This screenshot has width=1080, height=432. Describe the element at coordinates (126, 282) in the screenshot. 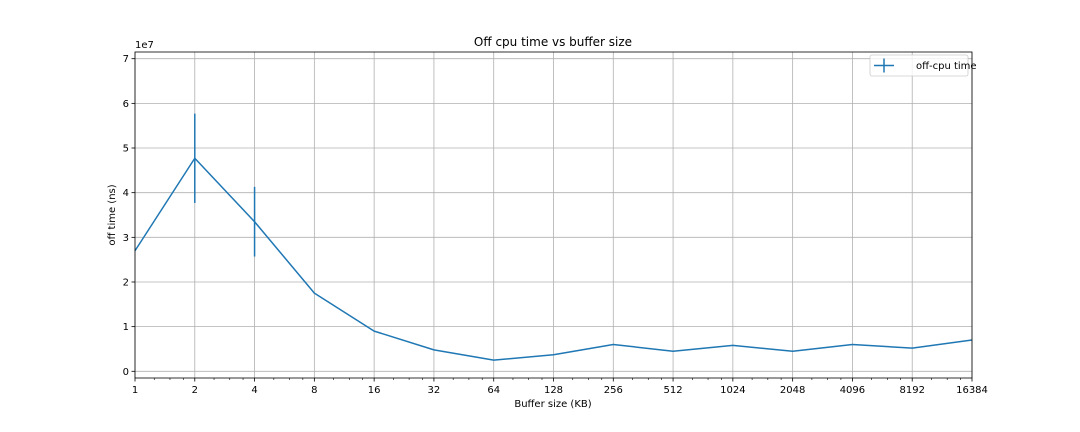

I see `y-tick-label: 2` at that location.